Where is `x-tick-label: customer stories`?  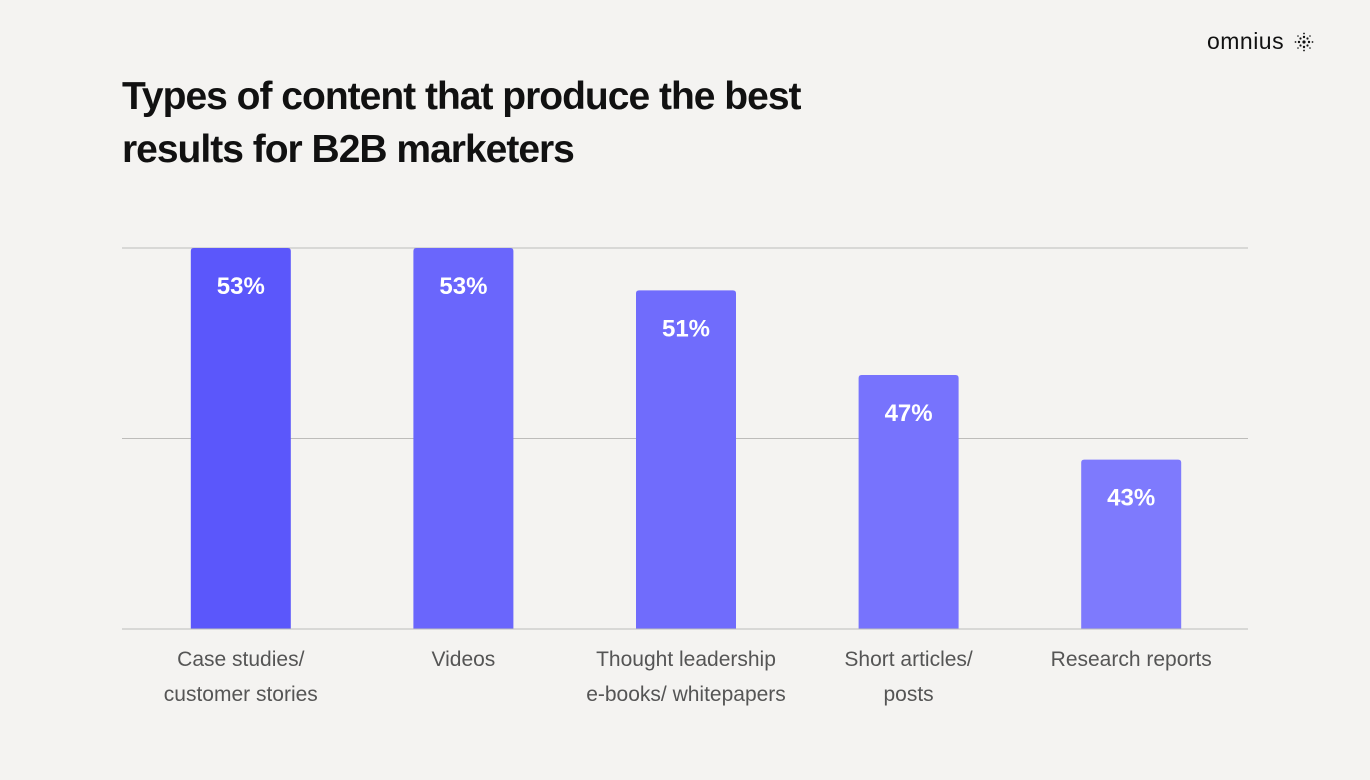 x-tick-label: customer stories is located at coordinates (241, 694).